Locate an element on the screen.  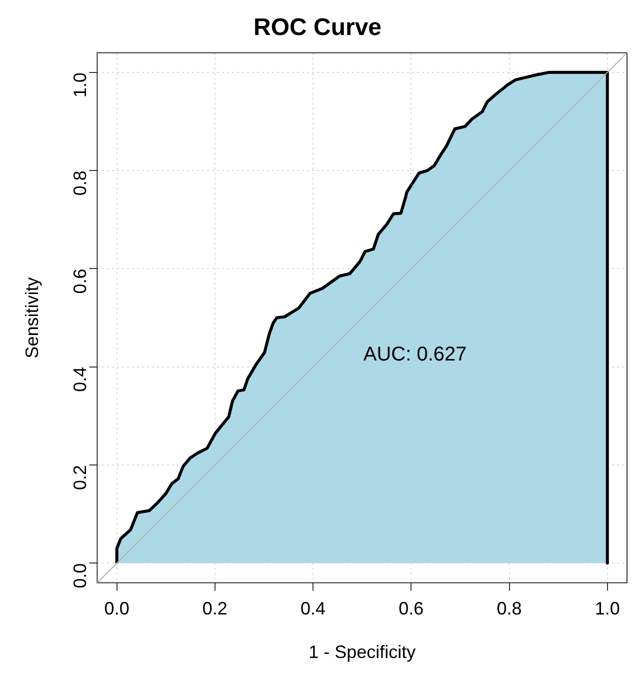
x-tick-label: 0.8 is located at coordinates (509, 608).